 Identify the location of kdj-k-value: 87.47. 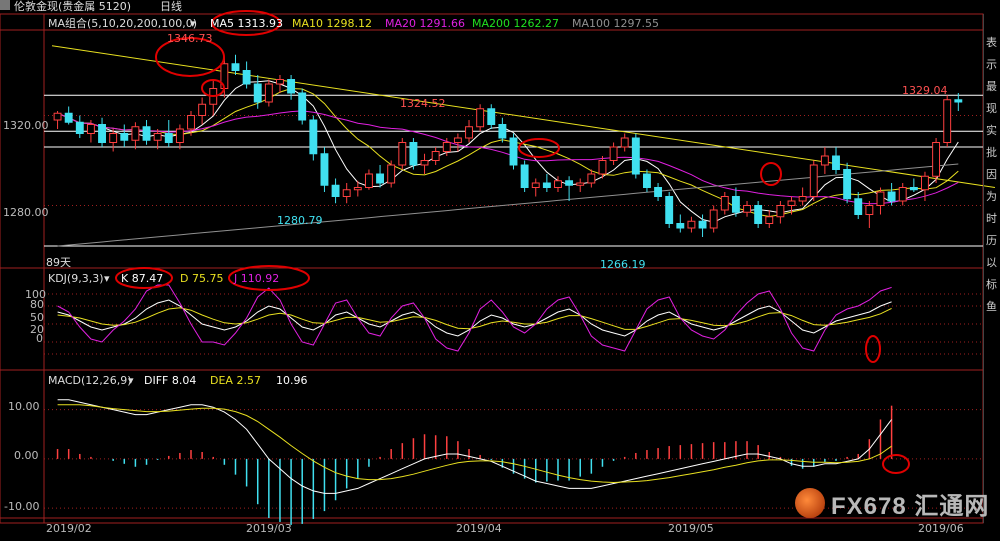
(147, 278).